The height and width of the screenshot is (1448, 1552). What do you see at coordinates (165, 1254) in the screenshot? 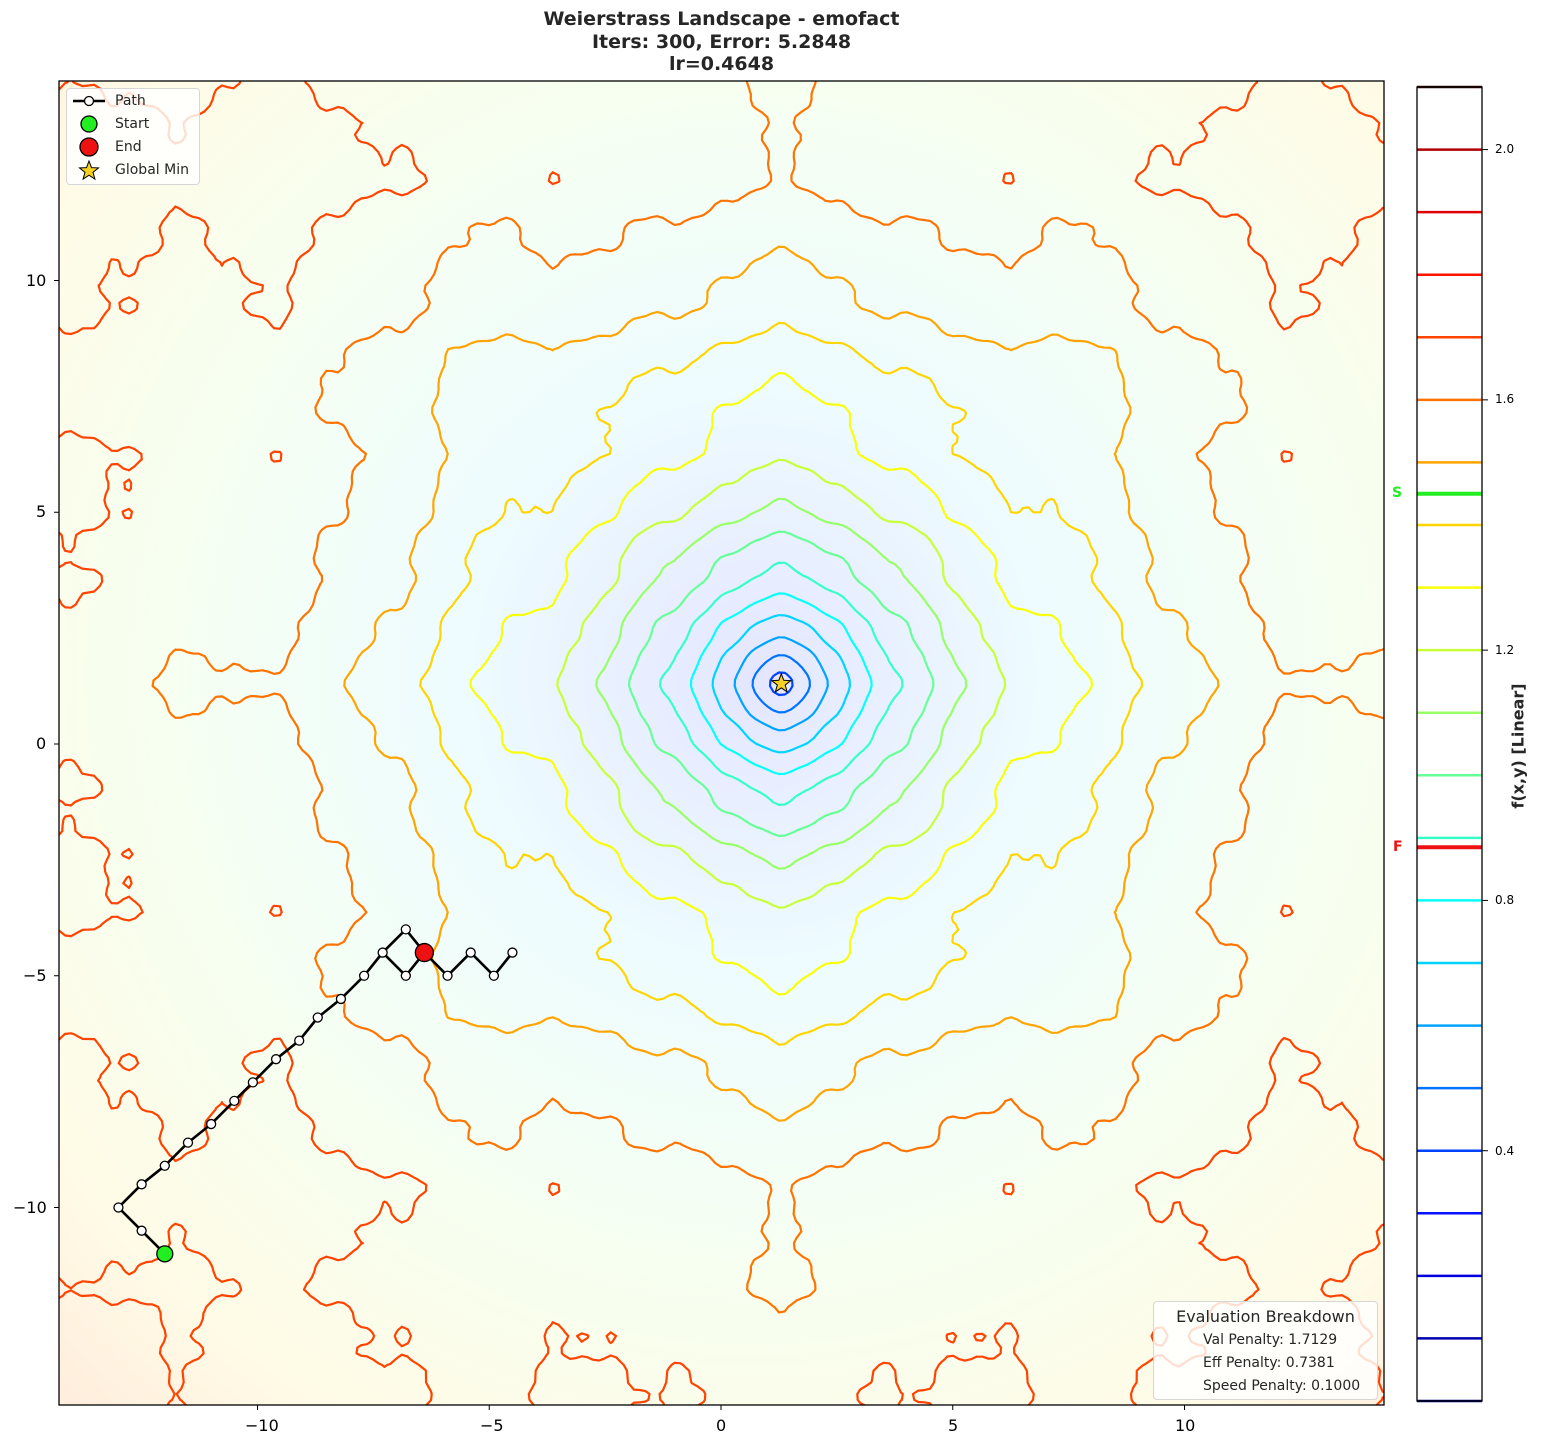
I see `start-marker` at bounding box center [165, 1254].